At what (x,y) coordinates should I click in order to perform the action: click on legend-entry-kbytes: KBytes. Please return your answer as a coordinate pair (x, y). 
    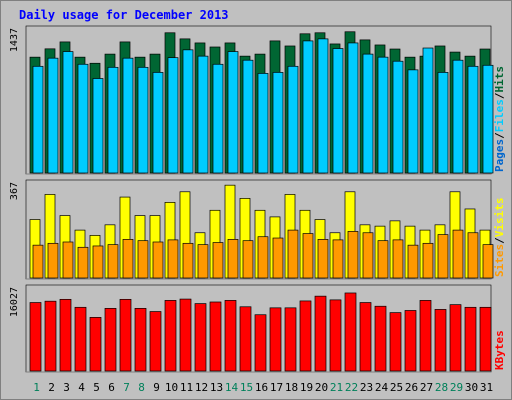
    Looking at the image, I should click on (499, 350).